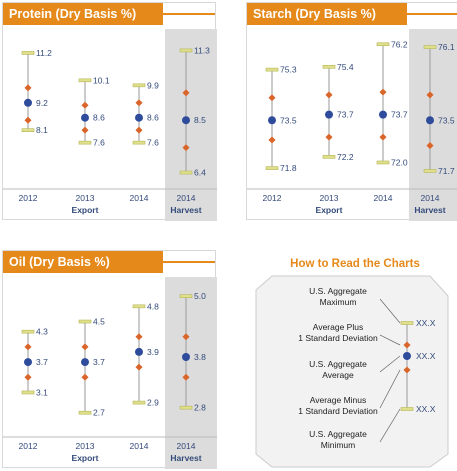 This screenshot has width=457, height=471. Describe the element at coordinates (153, 85) in the screenshot. I see `max-value-label: 9.9` at that location.